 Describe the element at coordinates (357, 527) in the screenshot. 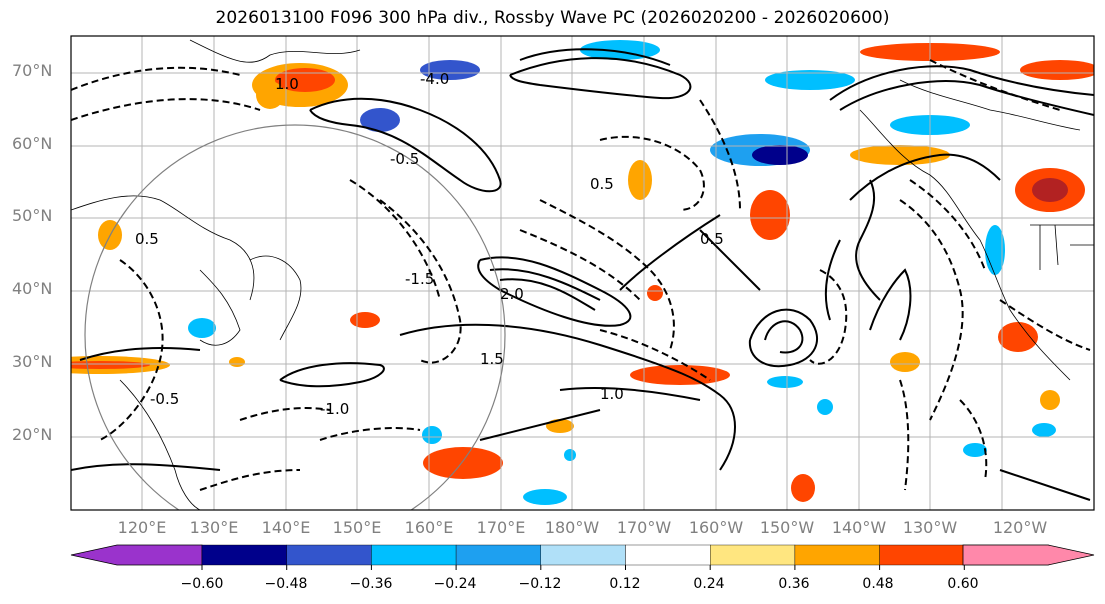

I see `lon-label-150e: 150°E` at that location.